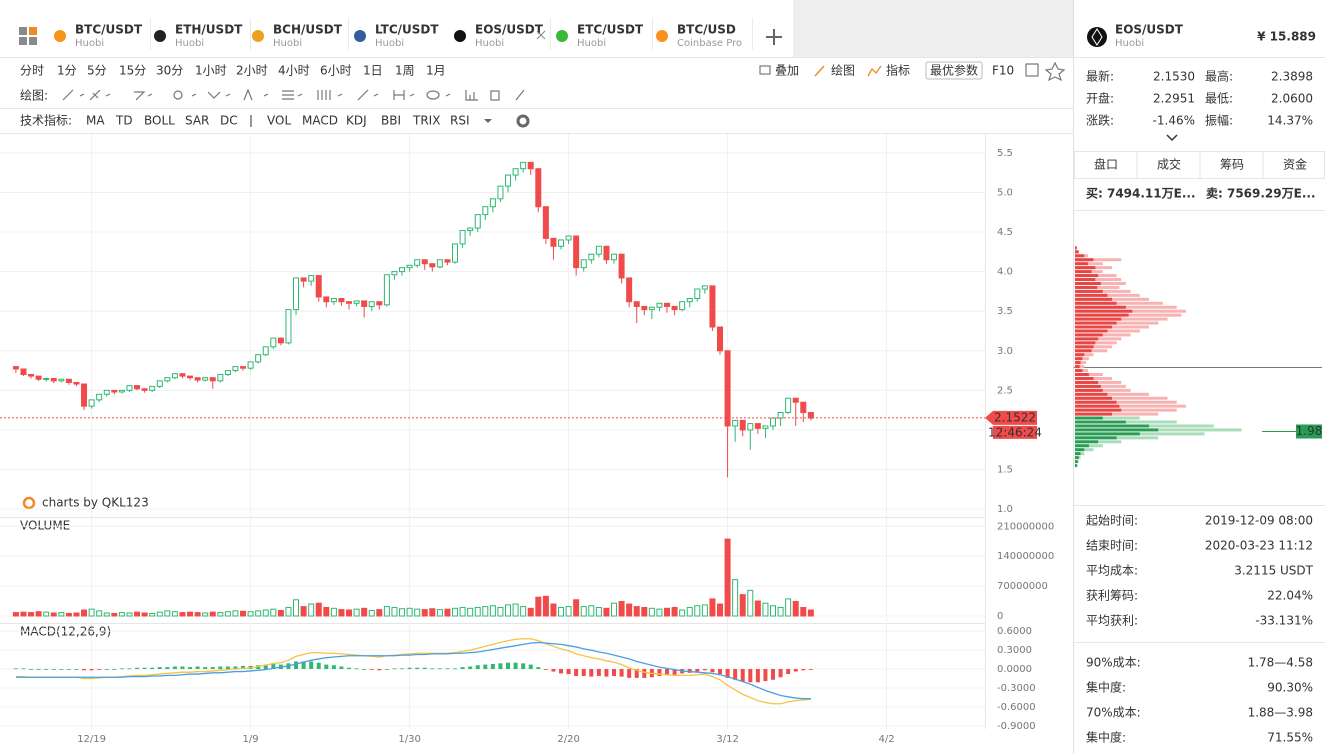 This screenshot has width=1325, height=754. Describe the element at coordinates (391, 121) in the screenshot. I see `indicator-button: BBI` at that location.